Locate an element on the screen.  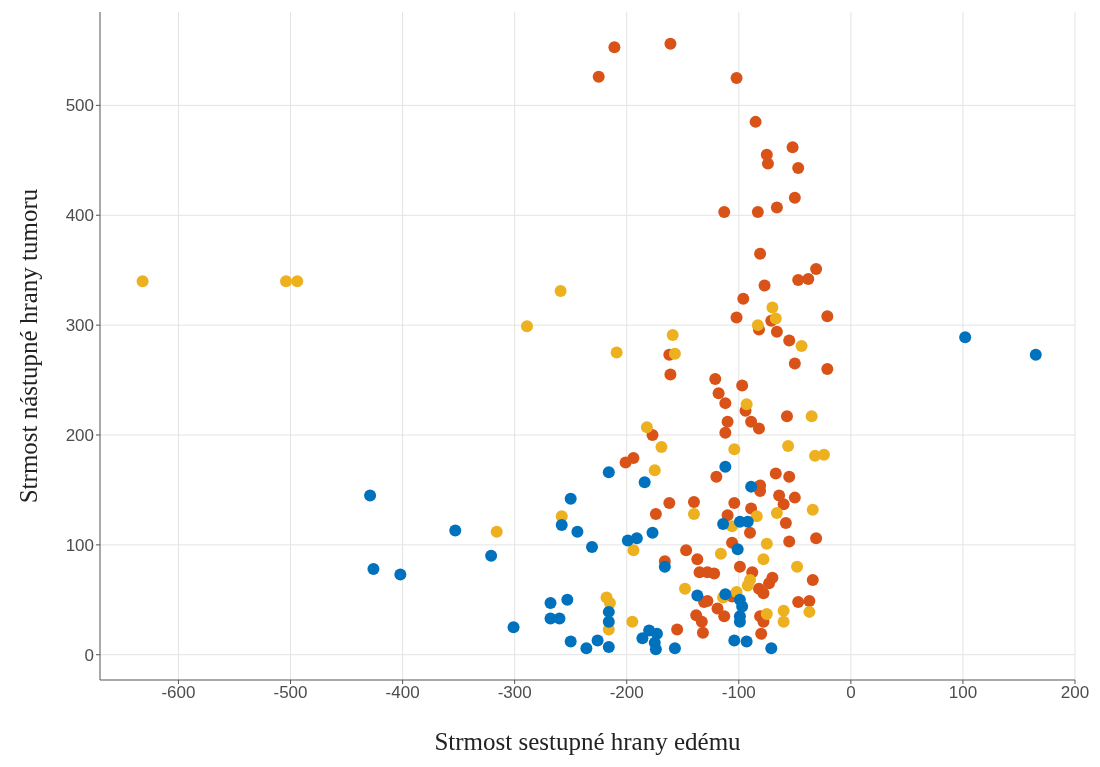
x-tick-label: -100 is located at coordinates (738, 693).